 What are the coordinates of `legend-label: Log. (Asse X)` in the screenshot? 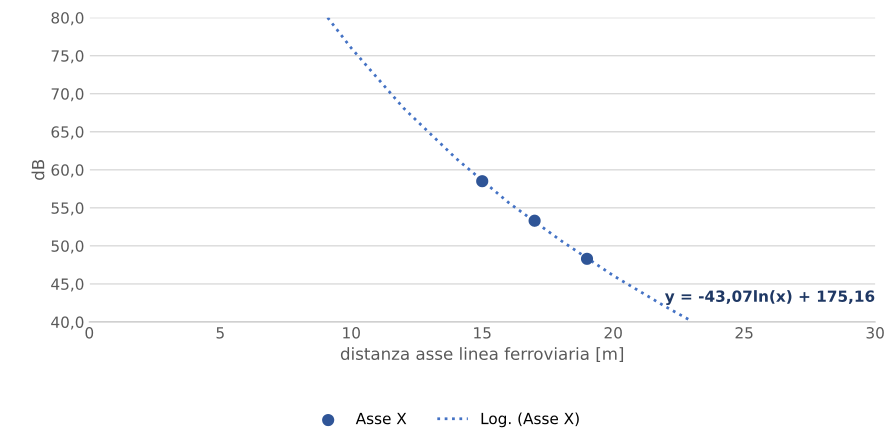 It's located at (530, 420).